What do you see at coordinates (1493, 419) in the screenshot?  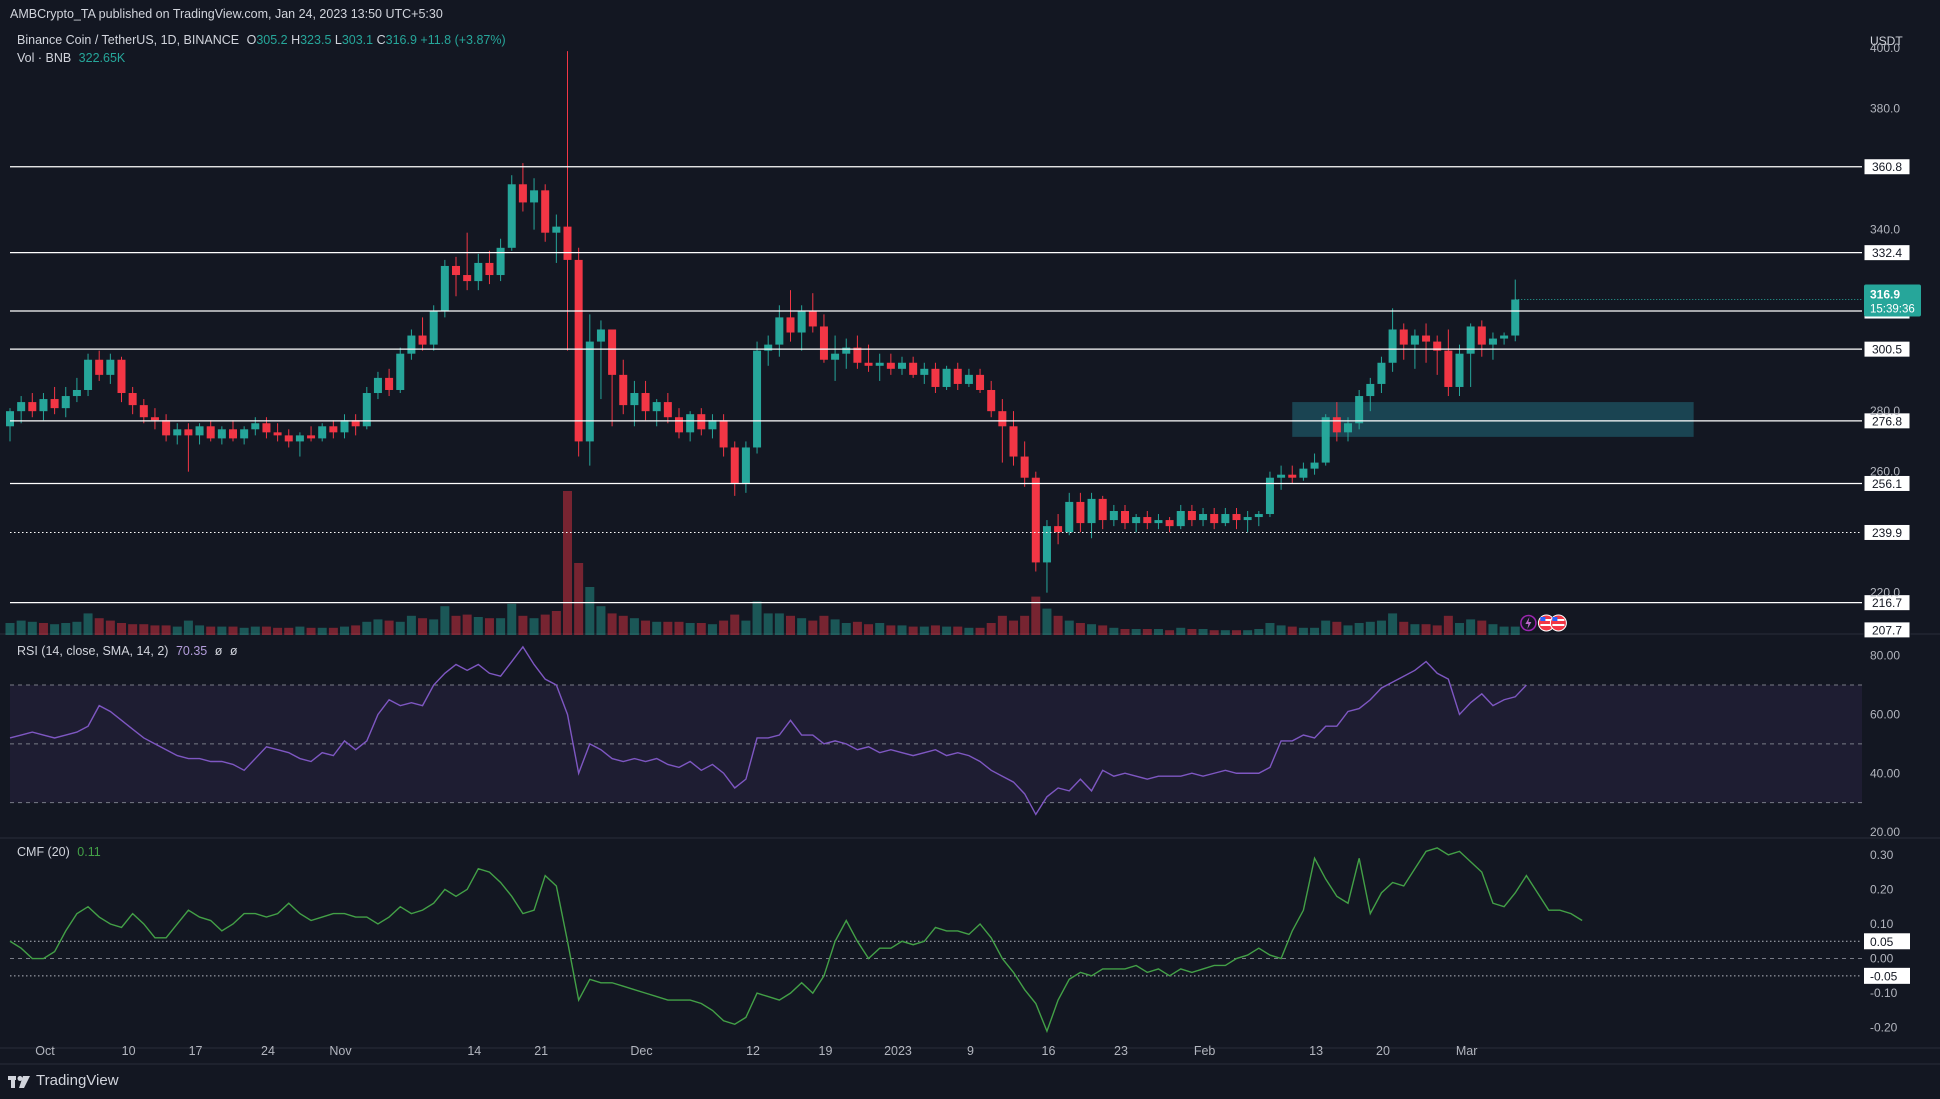 I see `support-zone` at bounding box center [1493, 419].